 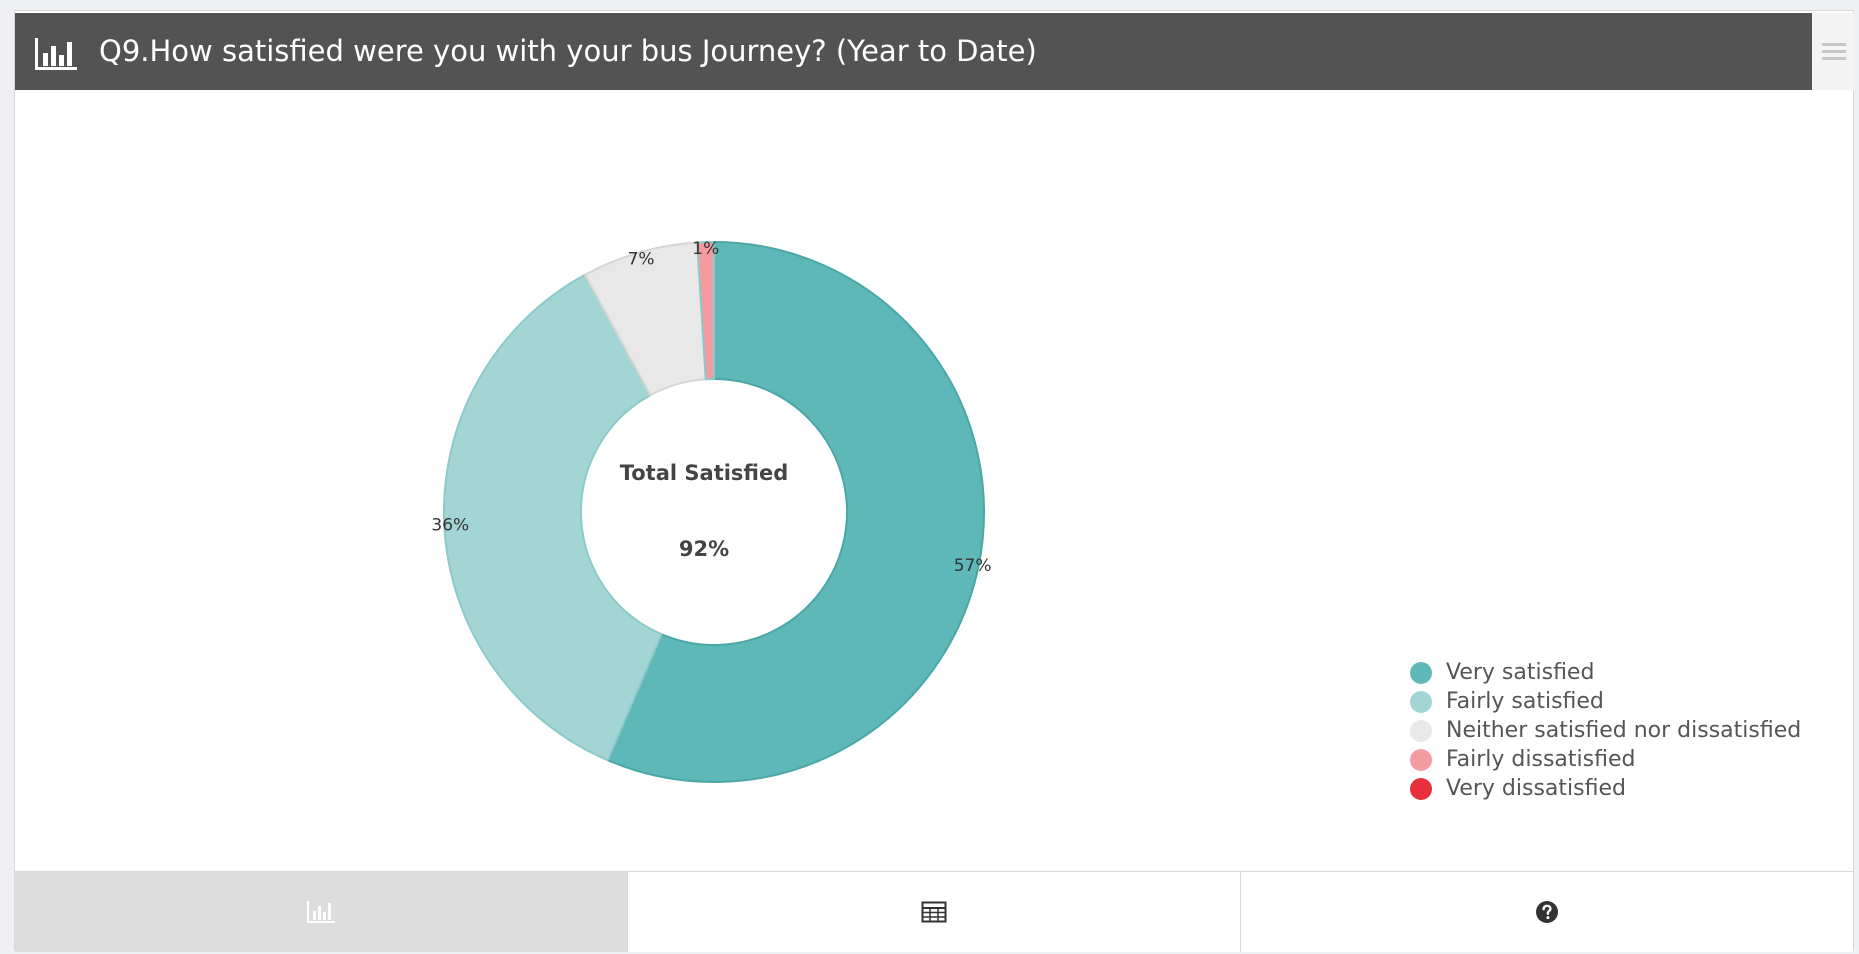 What do you see at coordinates (1525, 701) in the screenshot?
I see `legend-label: Fairly satisfied` at bounding box center [1525, 701].